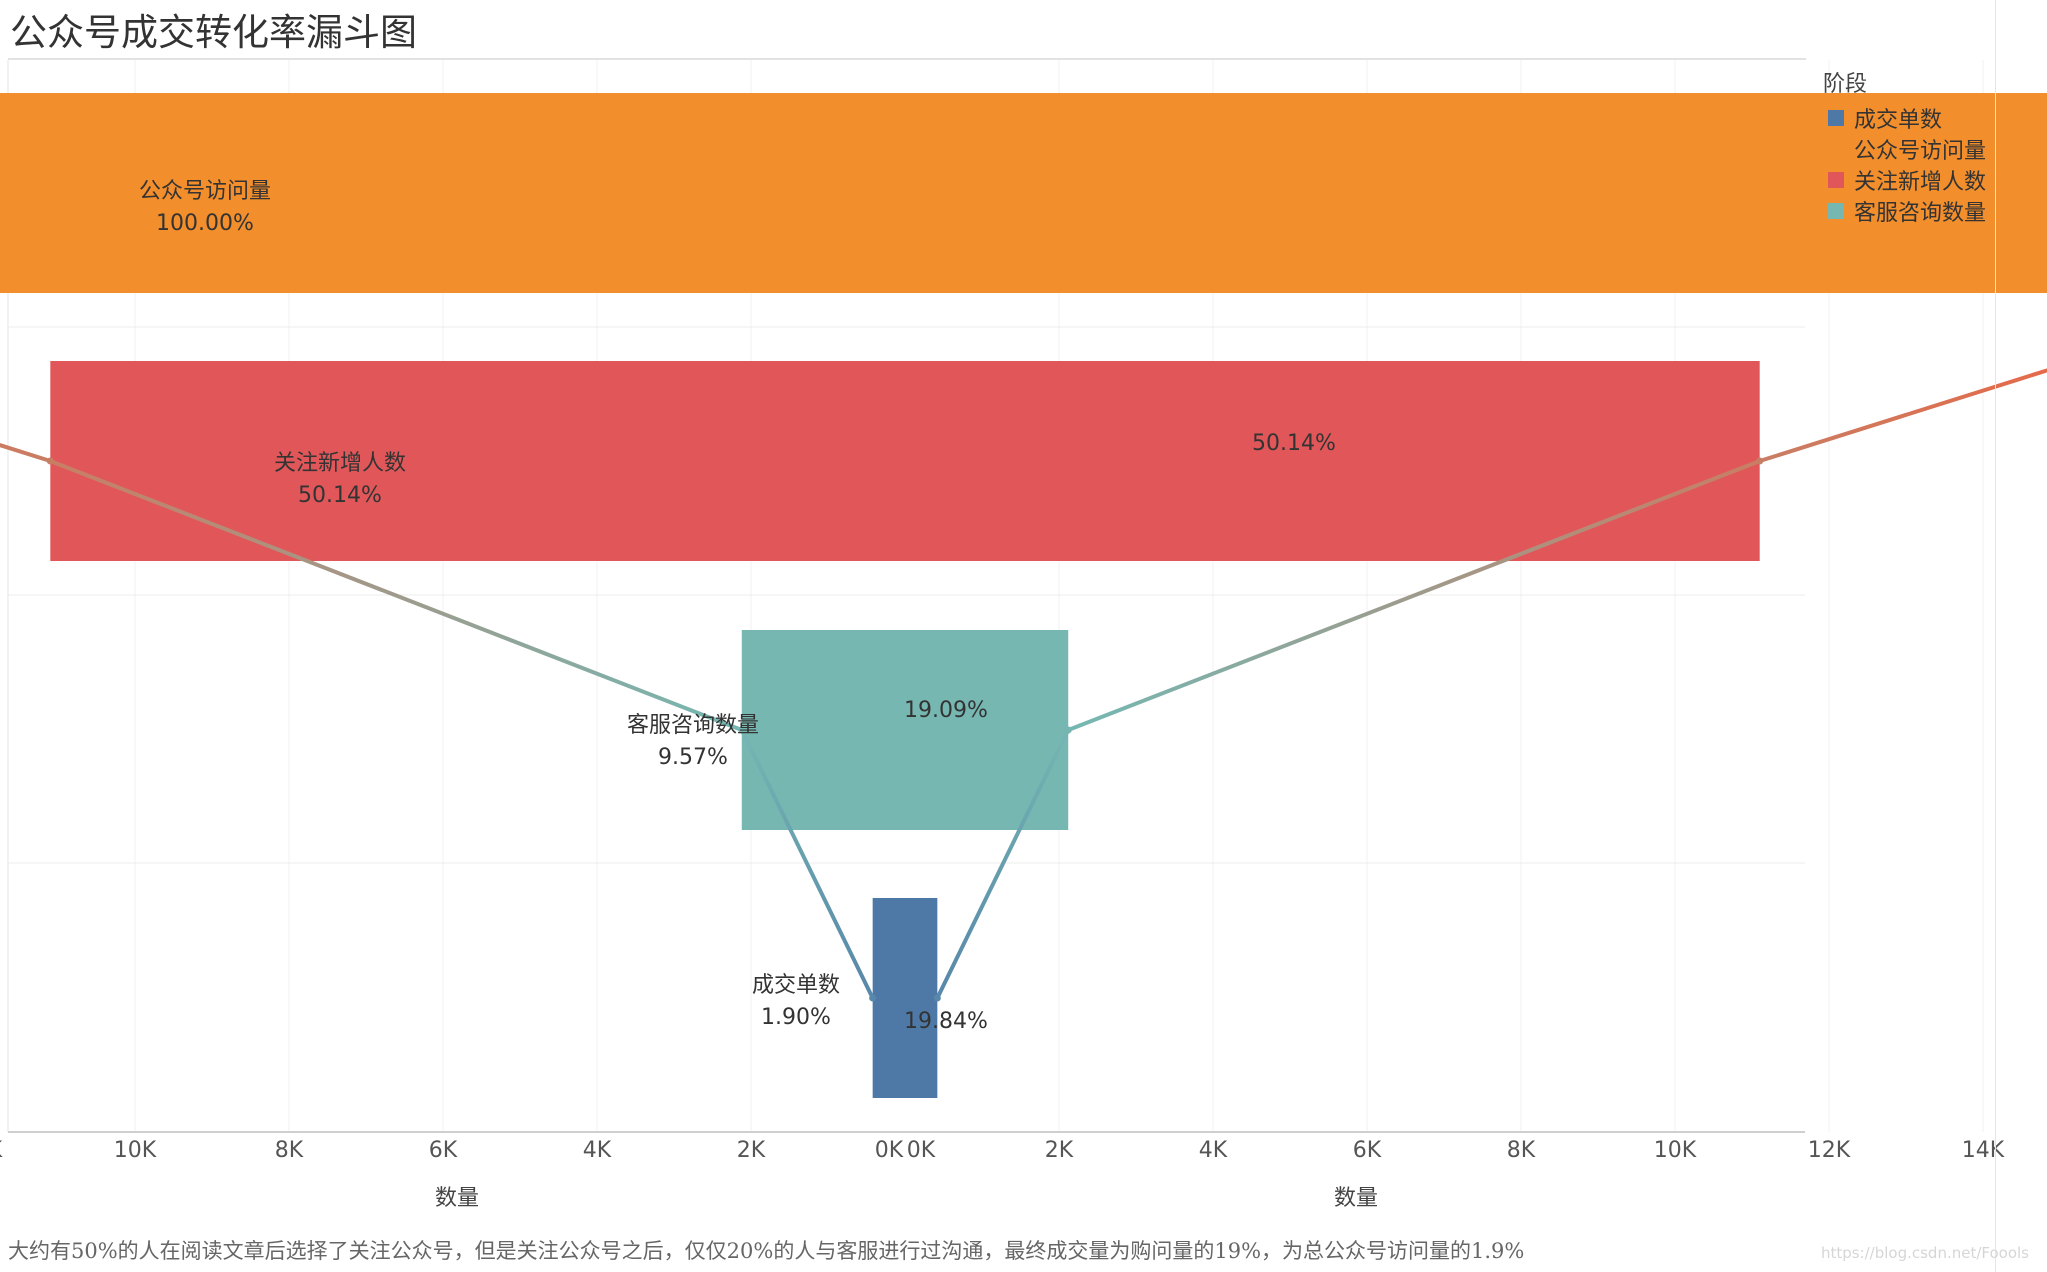 This screenshot has width=2047, height=1272. I want to click on watermark: https://blog.csdn.net/Foools, so click(1924, 1253).